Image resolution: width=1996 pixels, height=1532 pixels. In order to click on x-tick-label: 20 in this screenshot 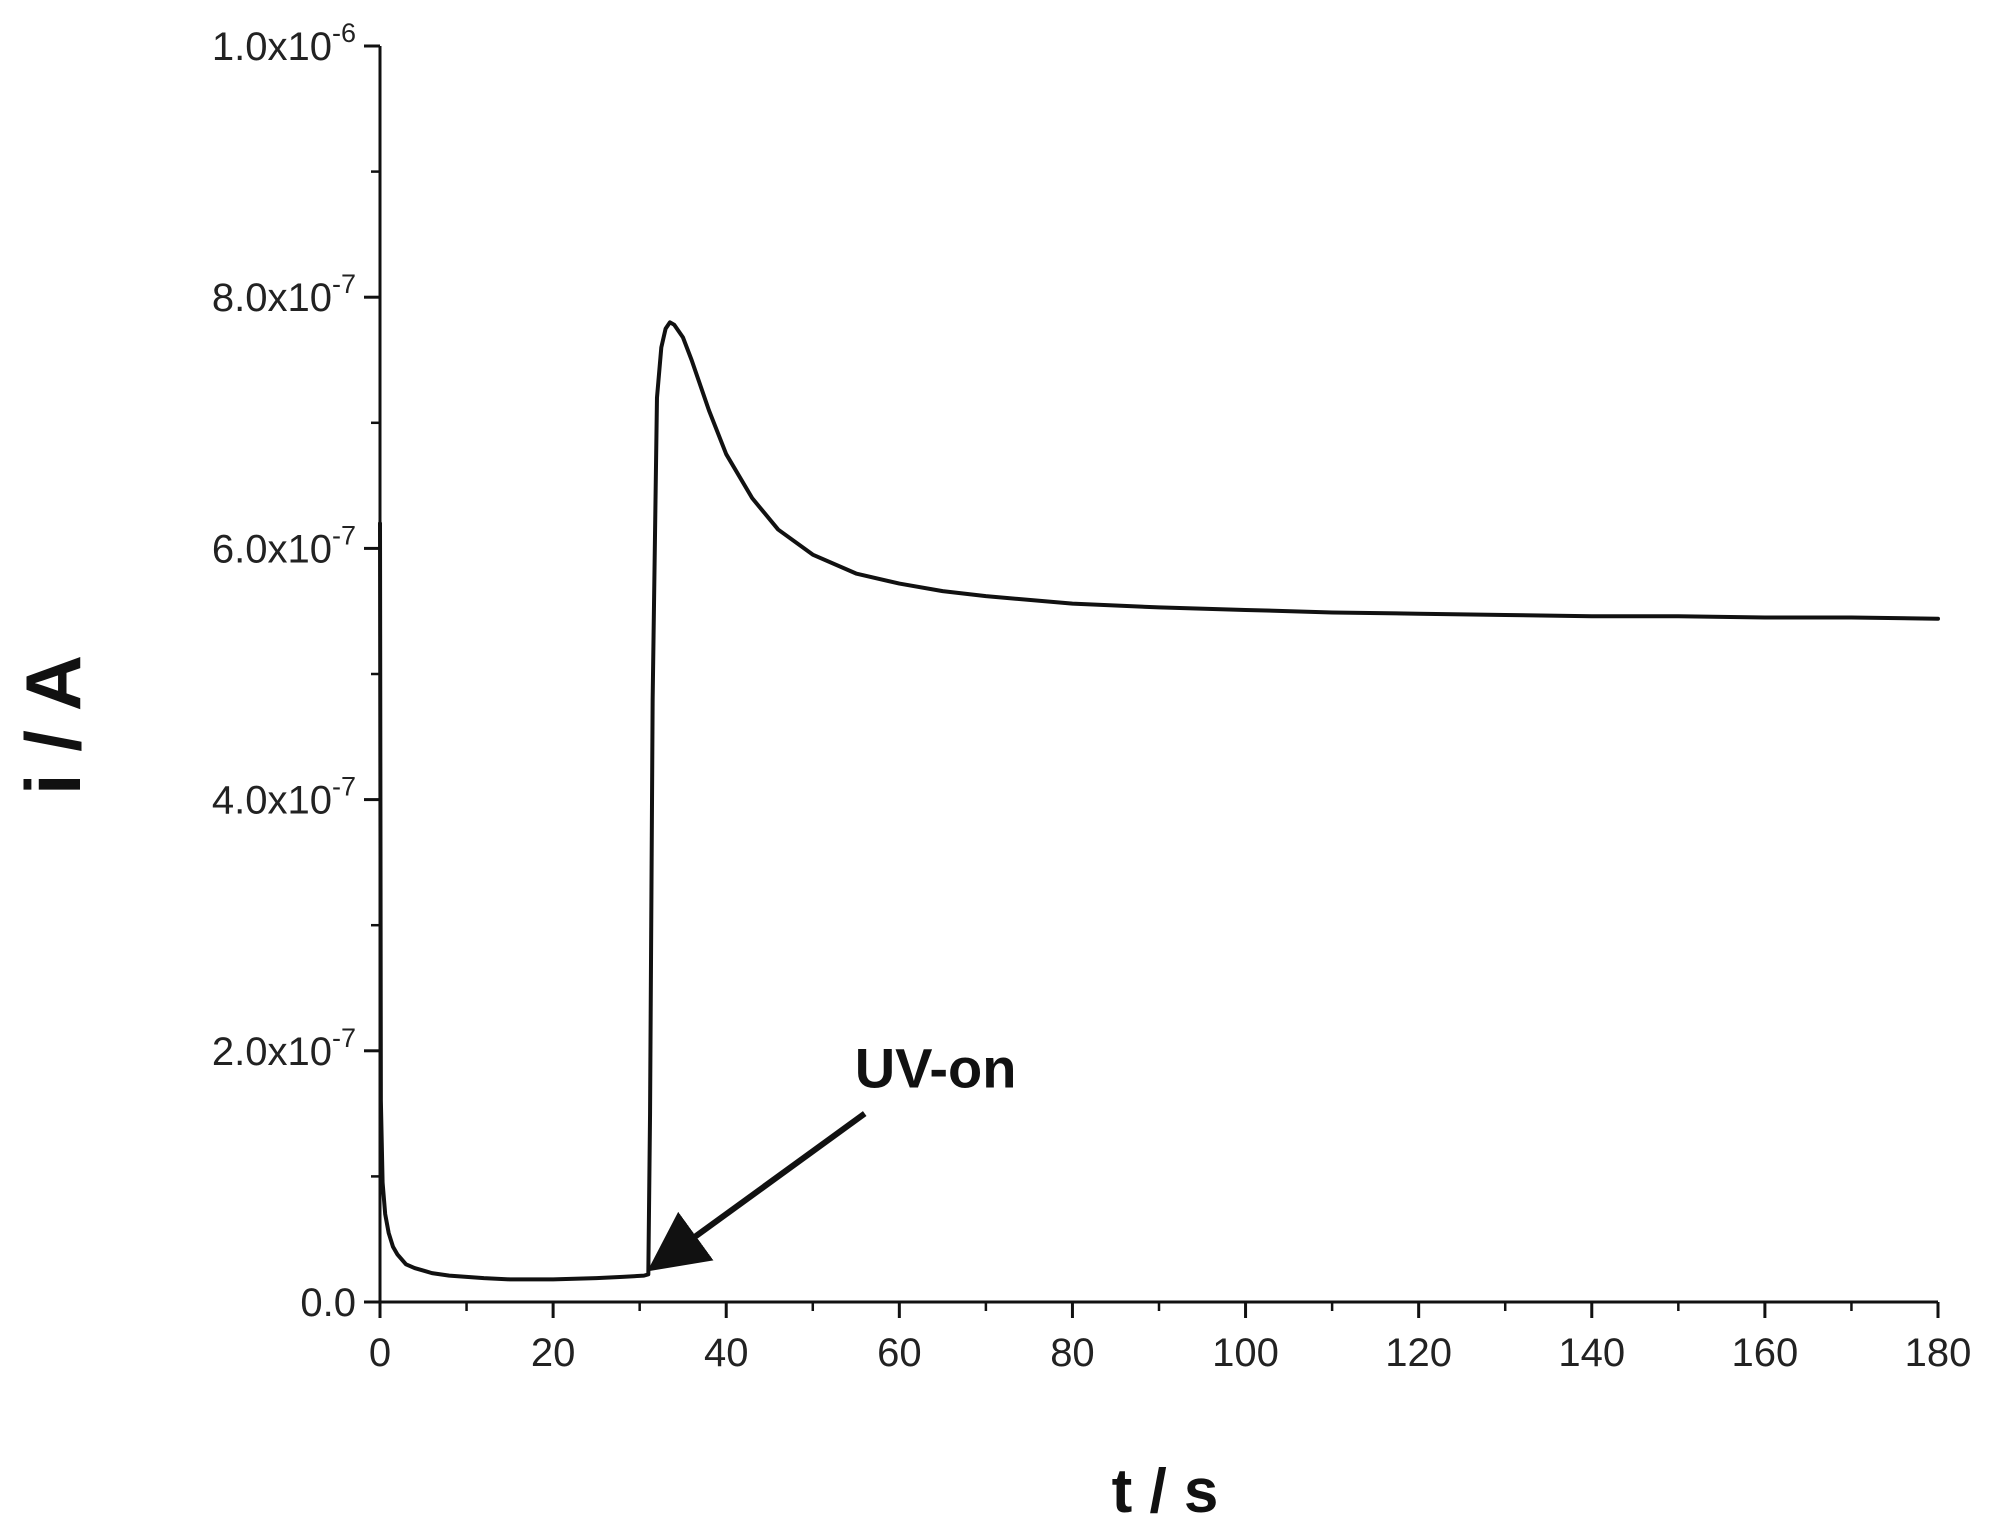, I will do `click(553, 1353)`.